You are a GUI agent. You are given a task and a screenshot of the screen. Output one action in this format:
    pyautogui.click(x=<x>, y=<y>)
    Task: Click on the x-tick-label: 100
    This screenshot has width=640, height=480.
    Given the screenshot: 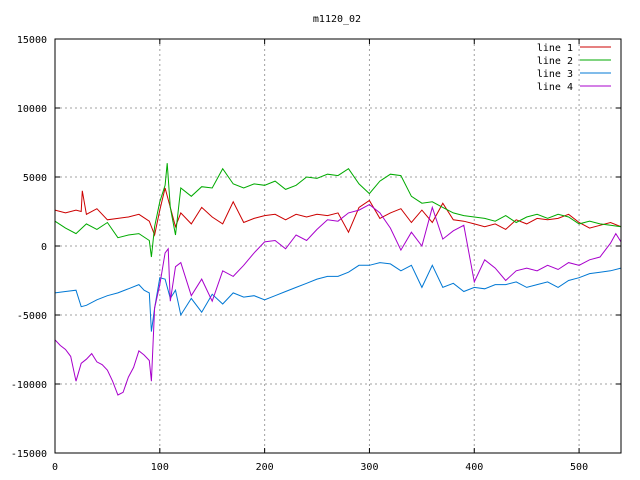 What is the action you would take?
    pyautogui.click(x=160, y=467)
    